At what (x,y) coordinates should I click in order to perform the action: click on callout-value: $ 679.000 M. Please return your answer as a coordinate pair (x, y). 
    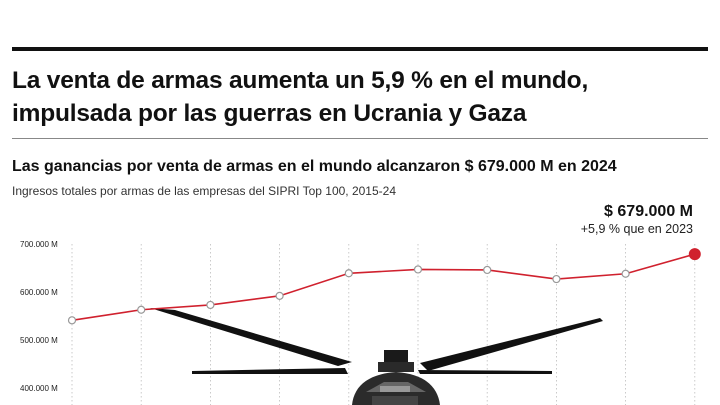
    Looking at the image, I should click on (648, 211).